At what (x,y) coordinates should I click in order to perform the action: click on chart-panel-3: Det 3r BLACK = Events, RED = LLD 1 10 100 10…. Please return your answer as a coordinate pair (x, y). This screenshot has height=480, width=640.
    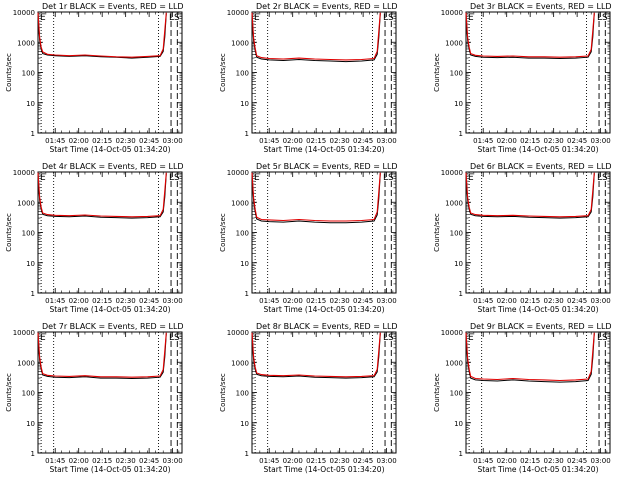
    Looking at the image, I should click on (522, 78).